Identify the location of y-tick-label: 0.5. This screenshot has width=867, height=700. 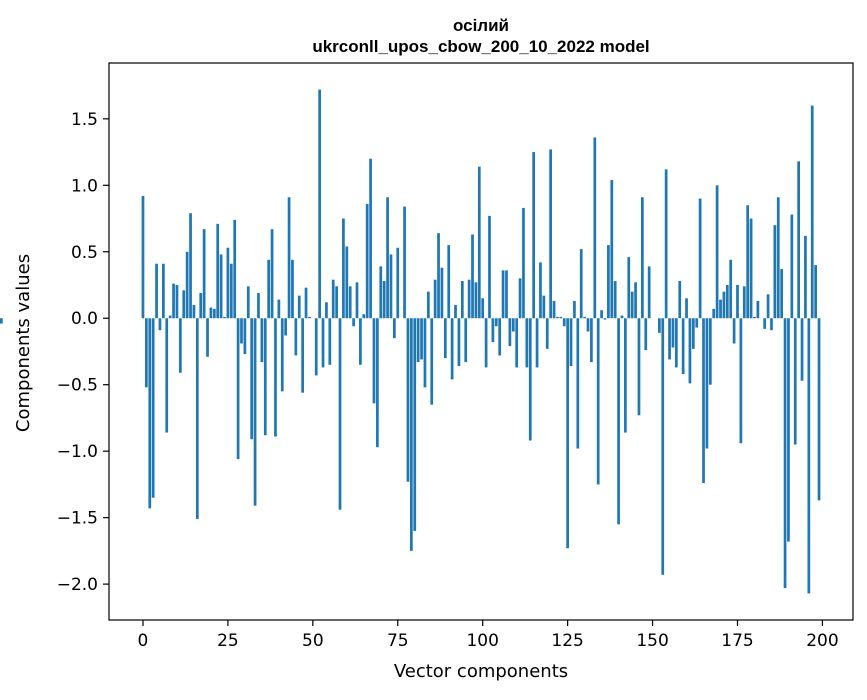
(84, 253).